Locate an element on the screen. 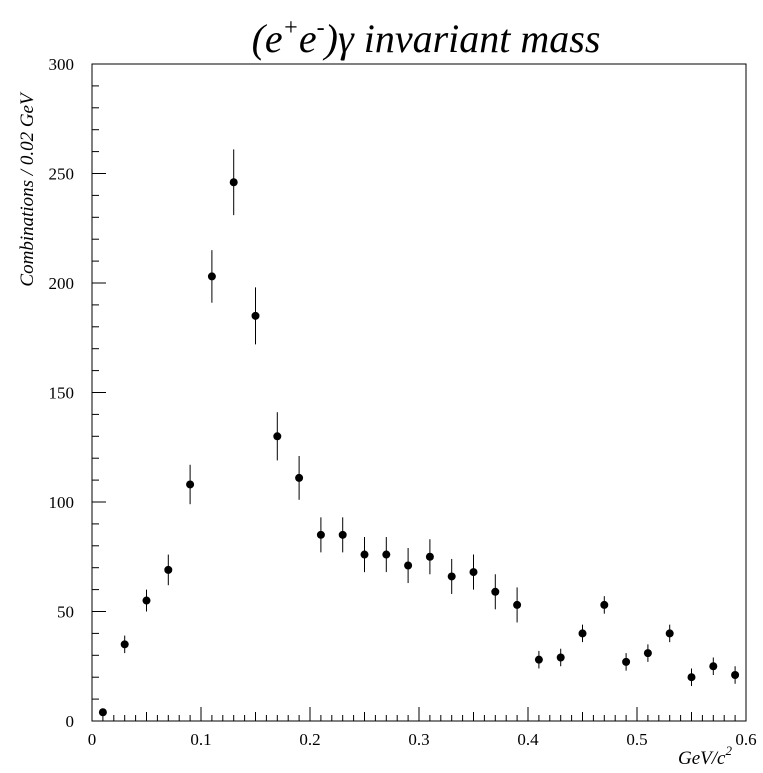 The width and height of the screenshot is (763, 773). y-tick-label: 50 is located at coordinates (65, 612).